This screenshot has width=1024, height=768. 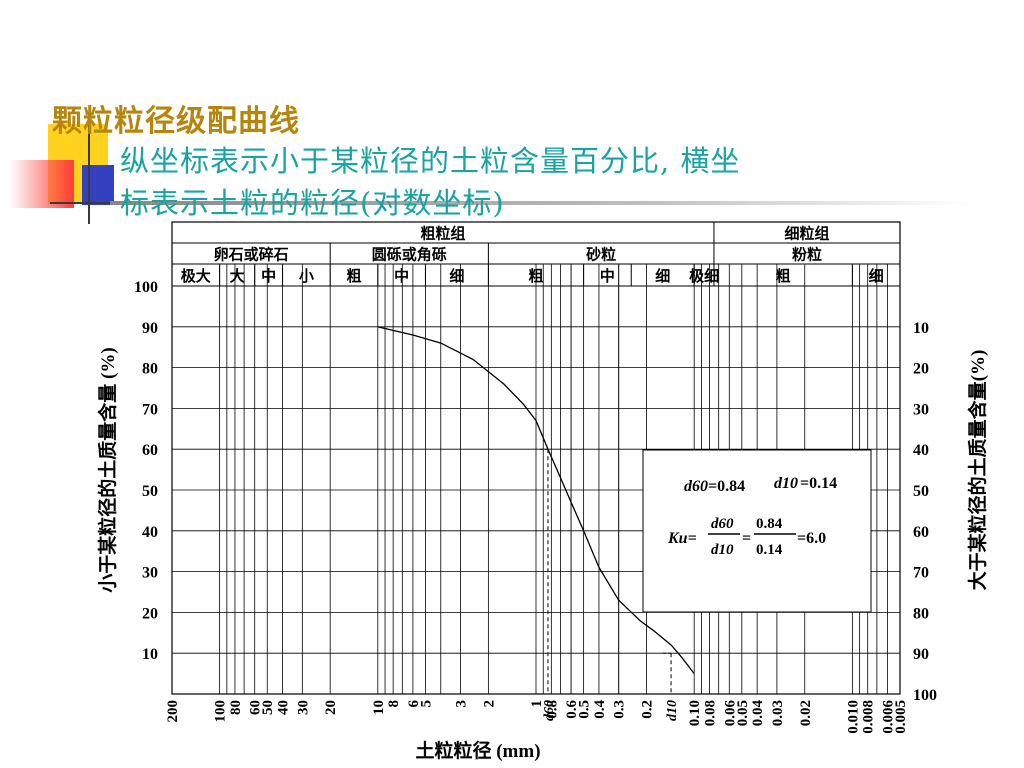 What do you see at coordinates (901, 717) in the screenshot?
I see `x-tick-label: 0.005` at bounding box center [901, 717].